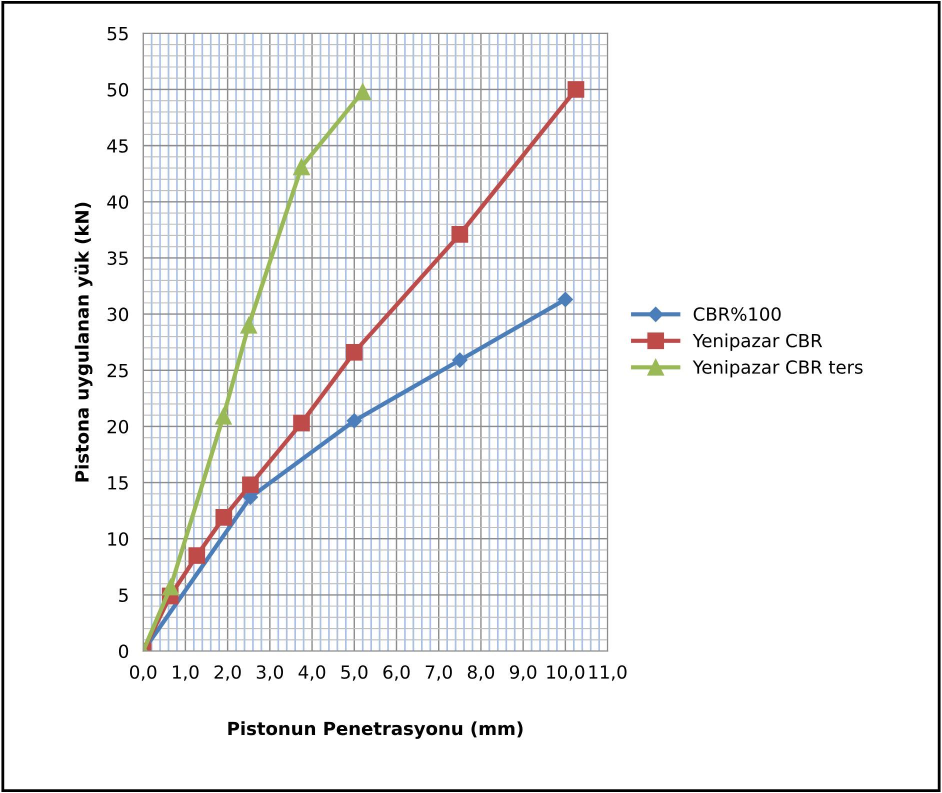 This screenshot has height=793, width=942. I want to click on y-tick-label: 35, so click(118, 258).